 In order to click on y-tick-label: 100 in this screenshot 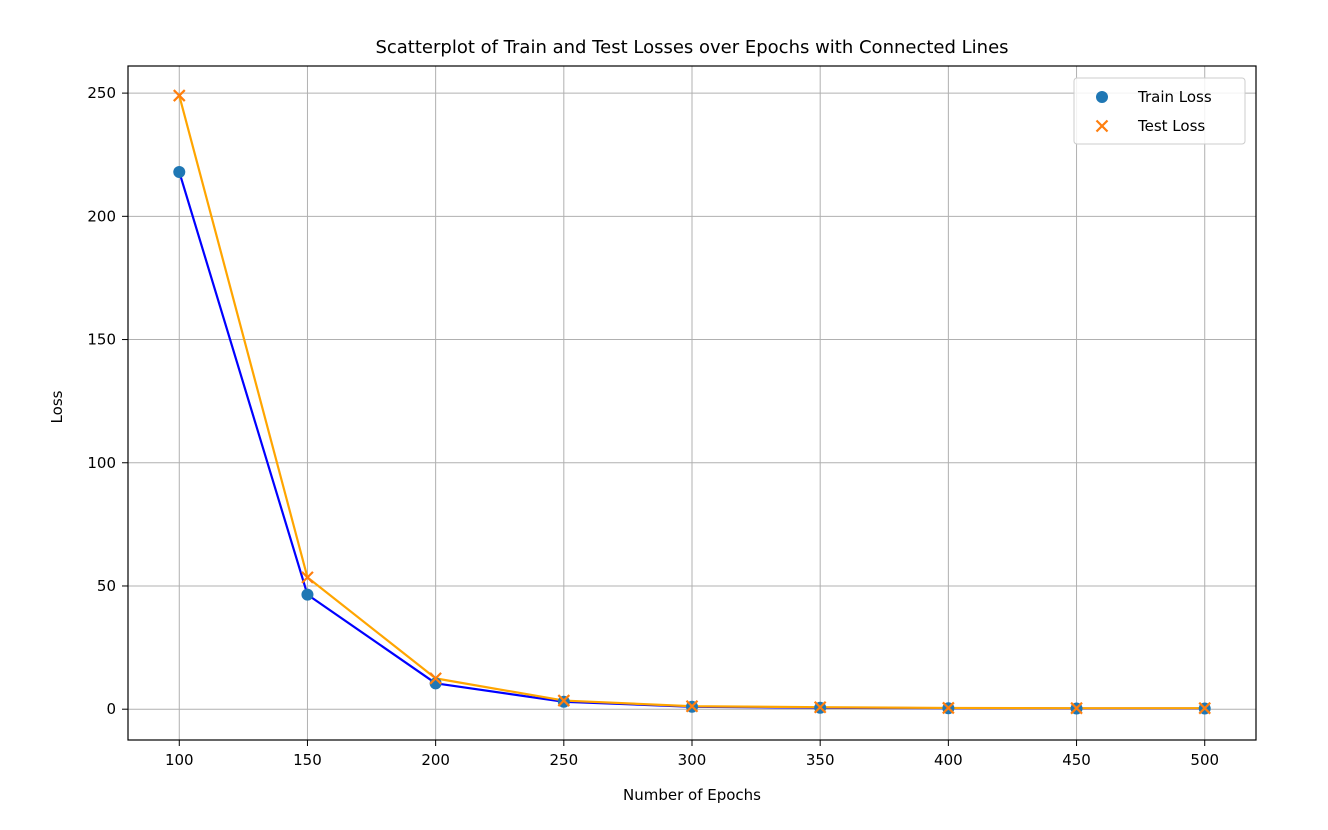, I will do `click(101, 463)`.